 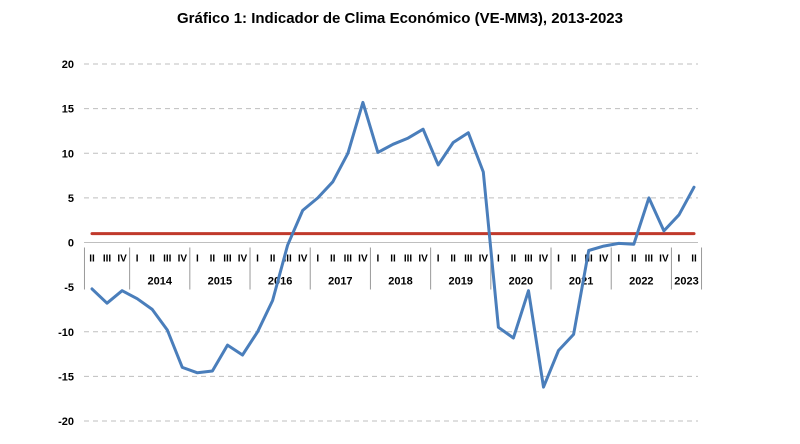 I want to click on y-tick-label: -5, so click(x=69, y=288).